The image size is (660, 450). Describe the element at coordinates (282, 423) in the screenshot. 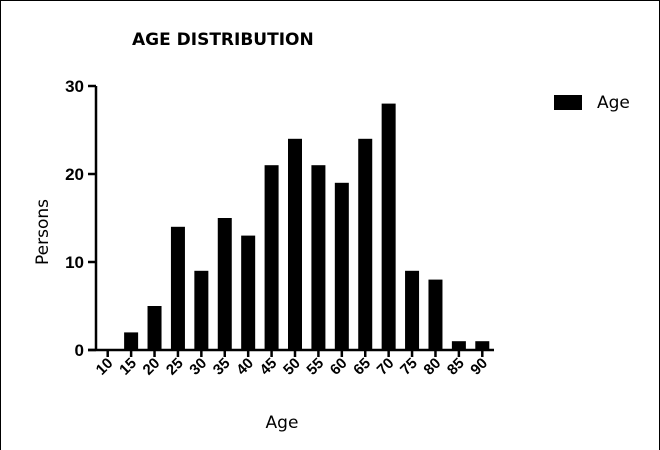

I see `x-axis-label: Age` at that location.